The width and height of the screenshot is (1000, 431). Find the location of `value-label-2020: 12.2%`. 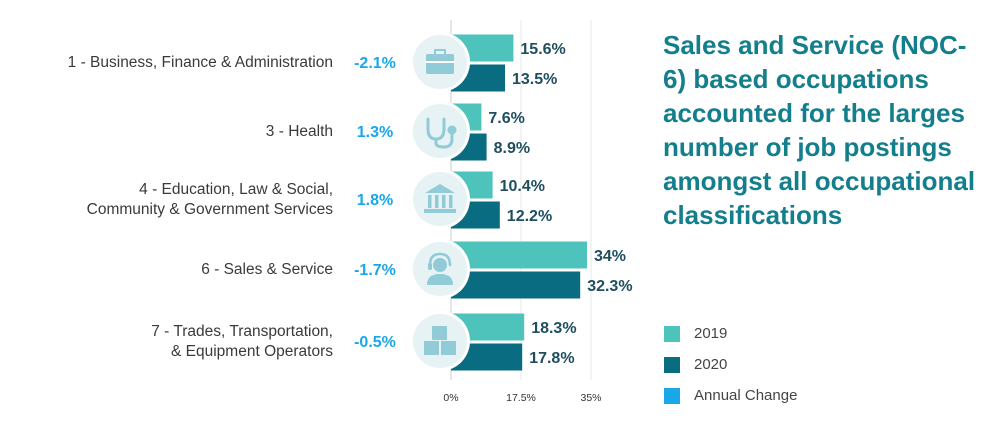

value-label-2020: 12.2% is located at coordinates (529, 216).